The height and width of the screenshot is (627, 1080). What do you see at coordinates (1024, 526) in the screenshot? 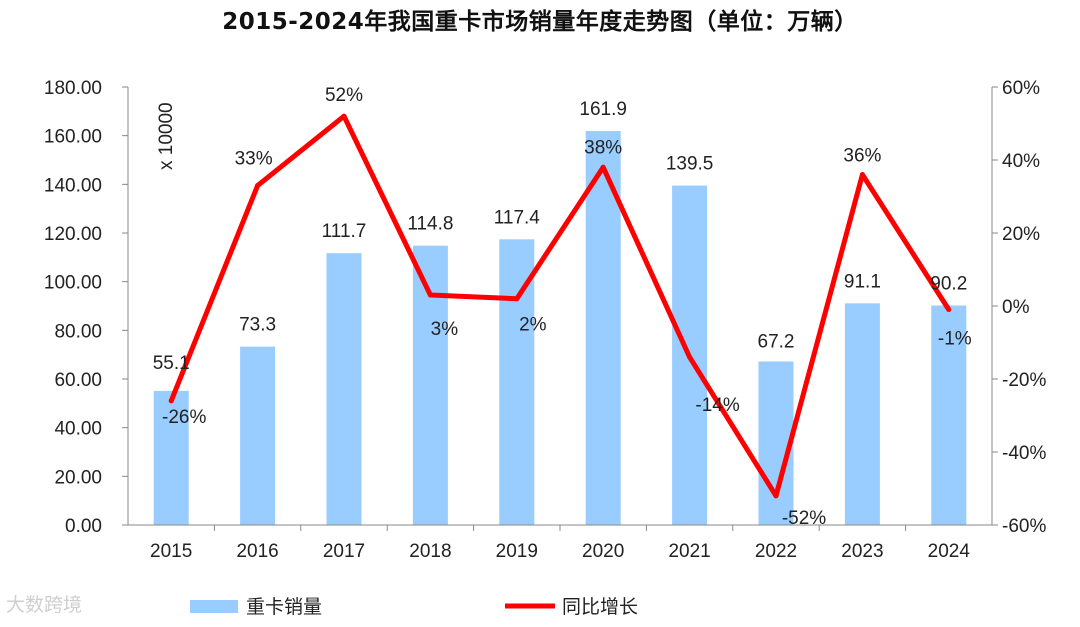
I see `right-tick-label: -60%` at bounding box center [1024, 526].